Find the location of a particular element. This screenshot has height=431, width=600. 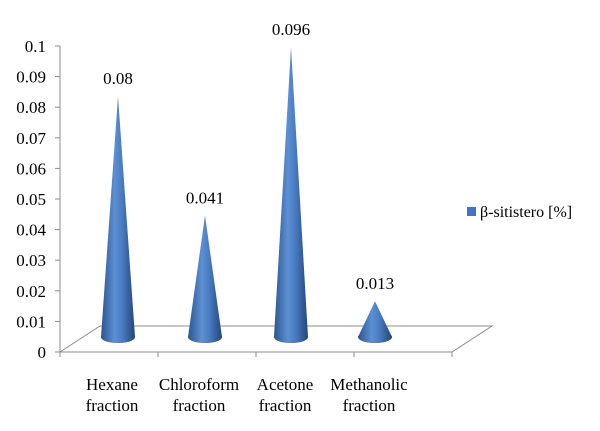

y-tick-label: 0.03 is located at coordinates (31, 260).